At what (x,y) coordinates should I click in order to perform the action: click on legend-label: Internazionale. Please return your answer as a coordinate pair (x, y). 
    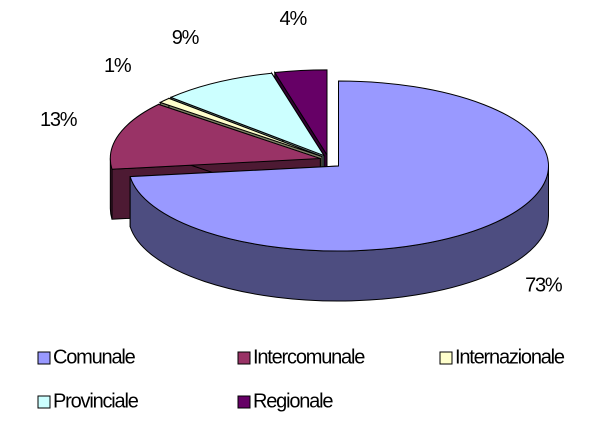
    Looking at the image, I should click on (510, 357).